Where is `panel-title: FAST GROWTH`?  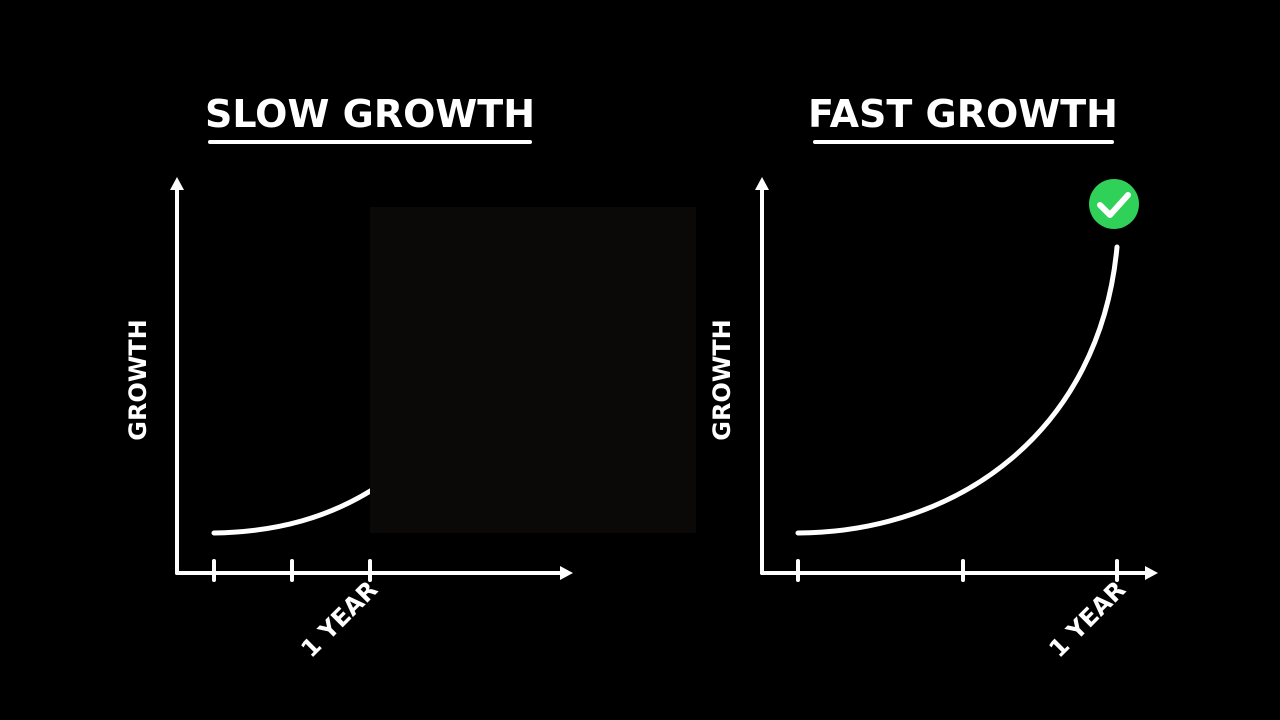 panel-title: FAST GROWTH is located at coordinates (963, 114).